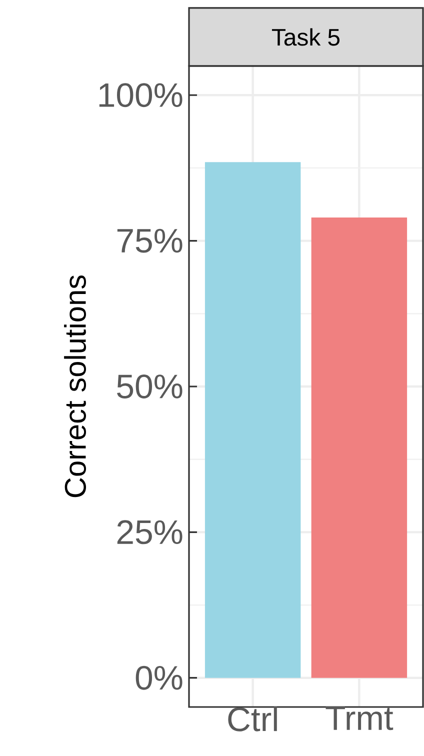  Describe the element at coordinates (360, 718) in the screenshot. I see `x-tick-label: Trmt` at that location.